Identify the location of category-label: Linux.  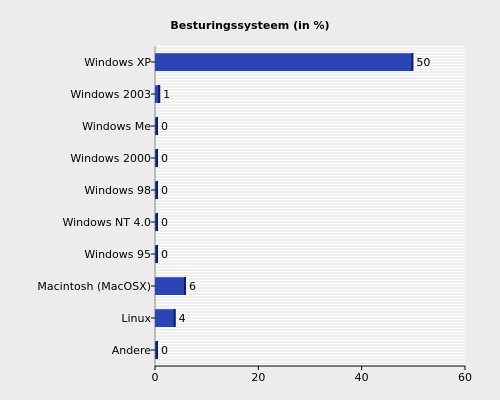
(136, 318).